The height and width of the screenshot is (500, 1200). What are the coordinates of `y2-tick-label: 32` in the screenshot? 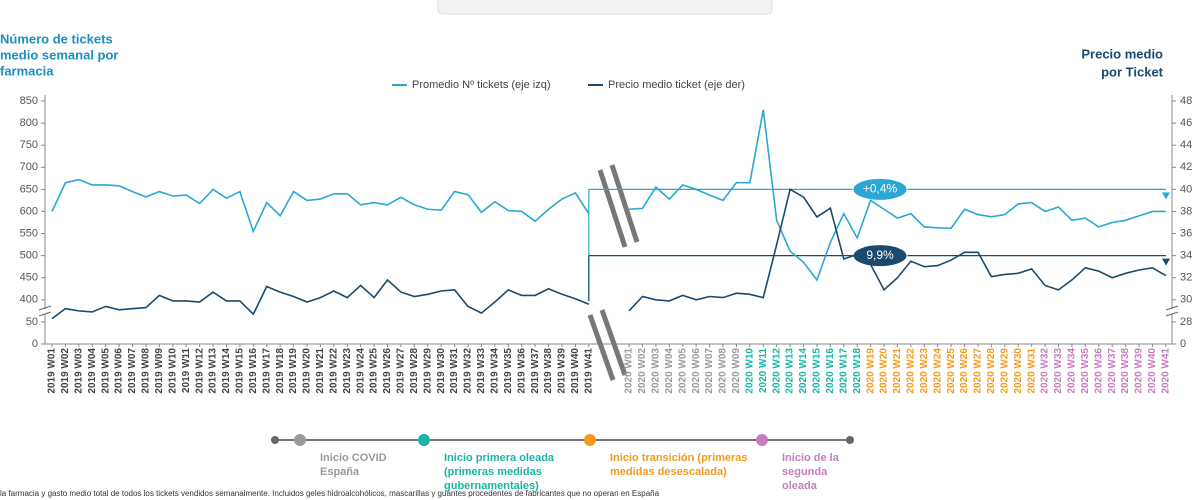 It's located at (1186, 278).